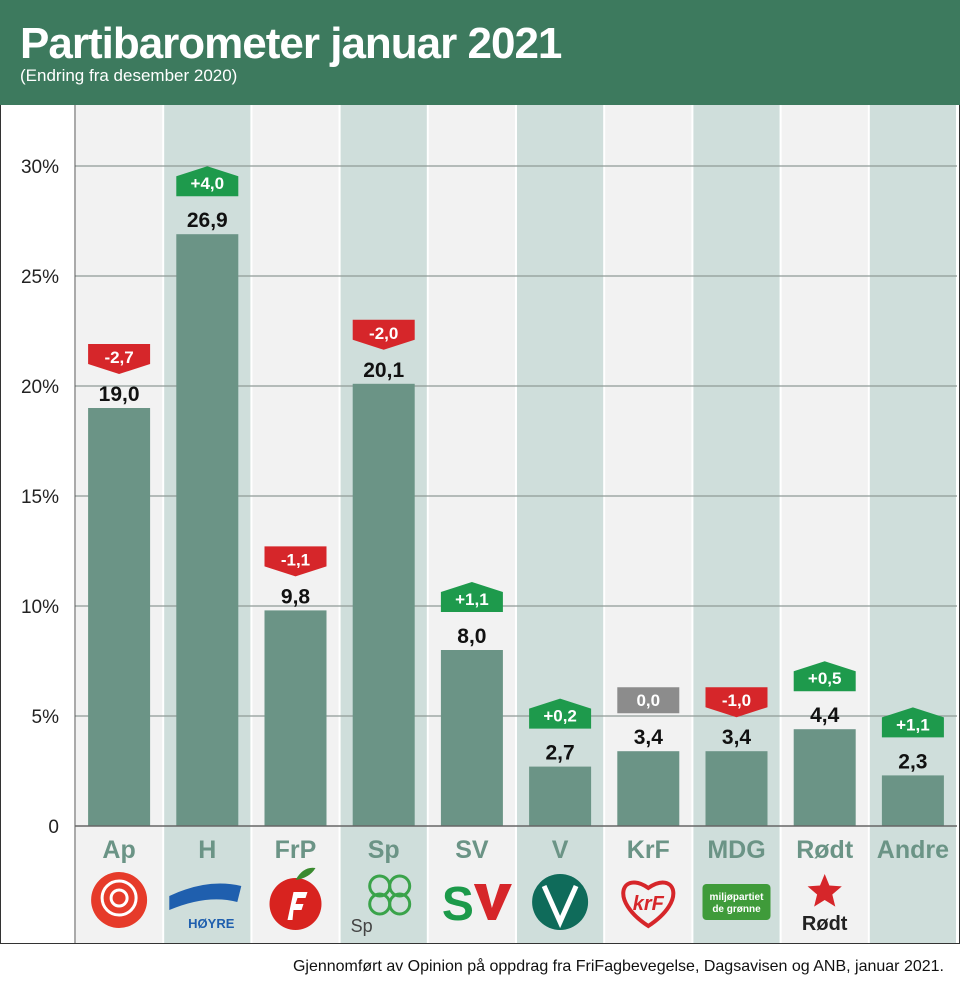  What do you see at coordinates (53, 827) in the screenshot?
I see `y-tick-label: 0` at bounding box center [53, 827].